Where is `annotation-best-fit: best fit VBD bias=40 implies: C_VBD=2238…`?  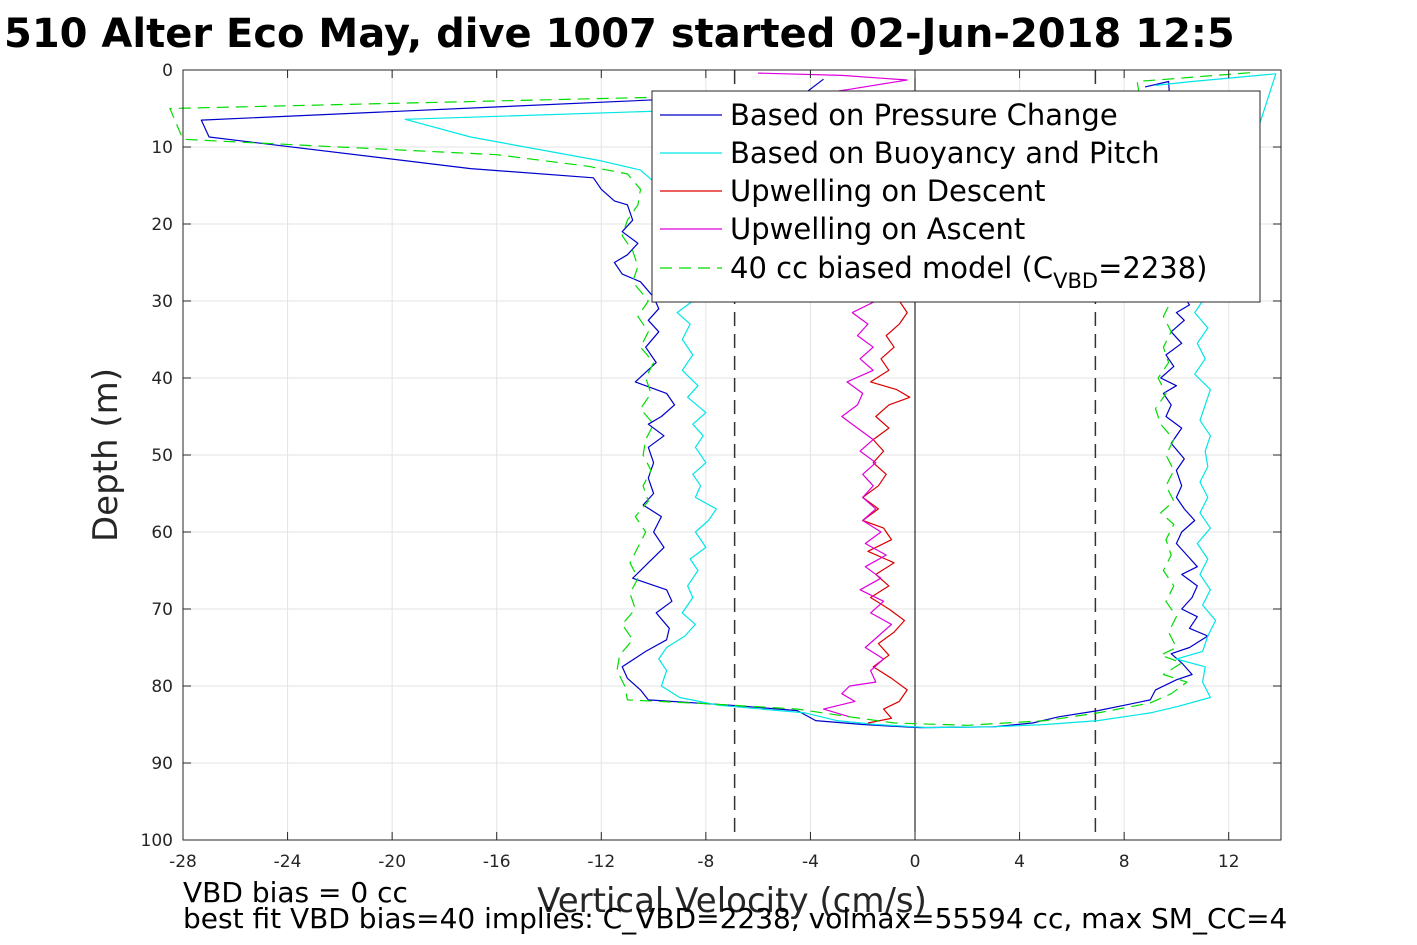 annotation-best-fit: best fit VBD bias=40 implies: C_VBD=2238… is located at coordinates (735, 918).